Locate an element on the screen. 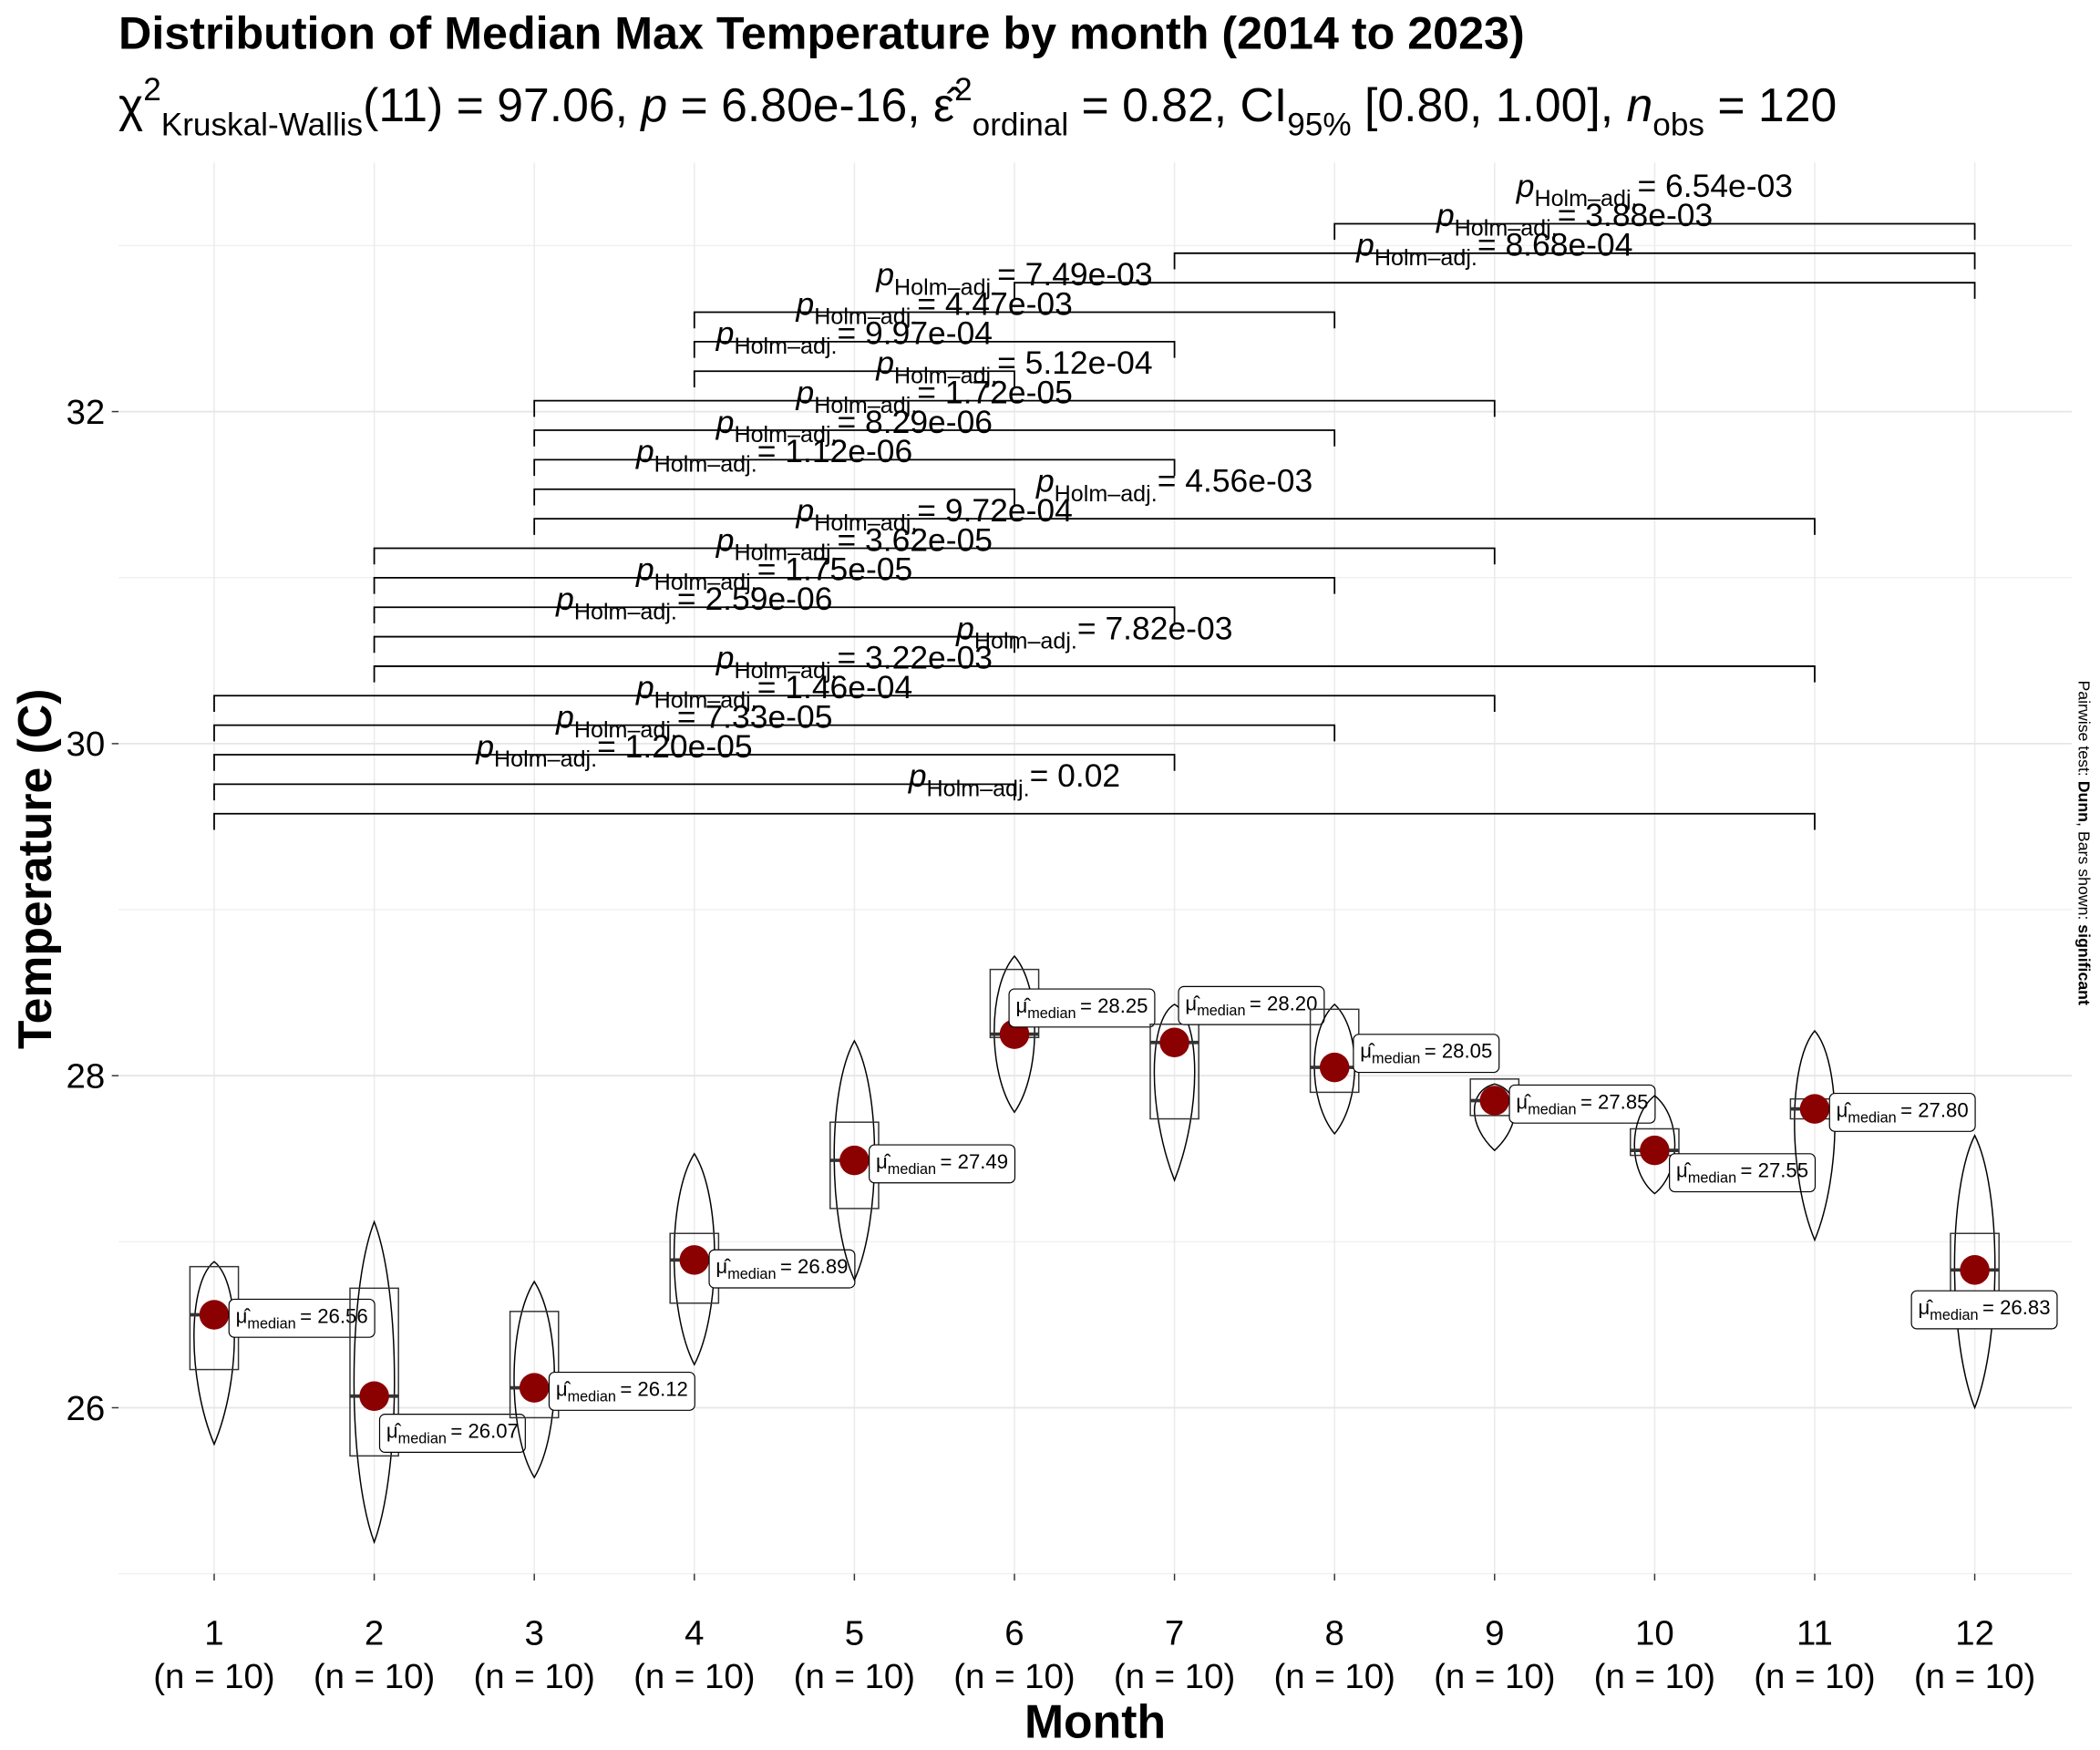 The width and height of the screenshot is (2100, 1750). p-value: = 7.82e-03 is located at coordinates (1155, 628).